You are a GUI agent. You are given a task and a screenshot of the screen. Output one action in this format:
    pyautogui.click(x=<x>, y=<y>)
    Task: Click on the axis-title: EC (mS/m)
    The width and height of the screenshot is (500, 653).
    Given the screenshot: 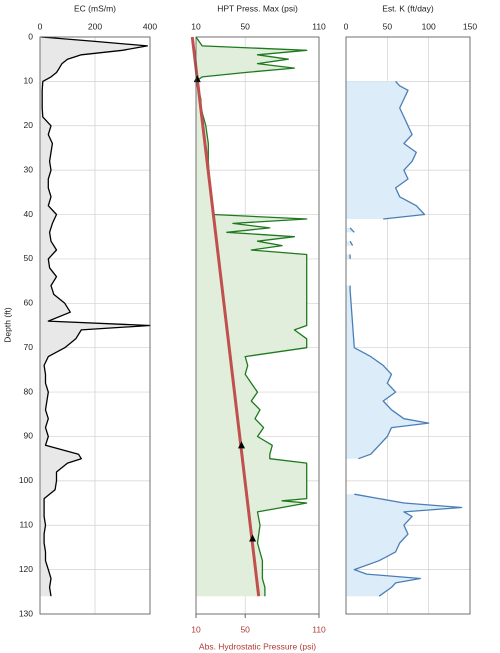 What is the action you would take?
    pyautogui.click(x=95, y=8)
    